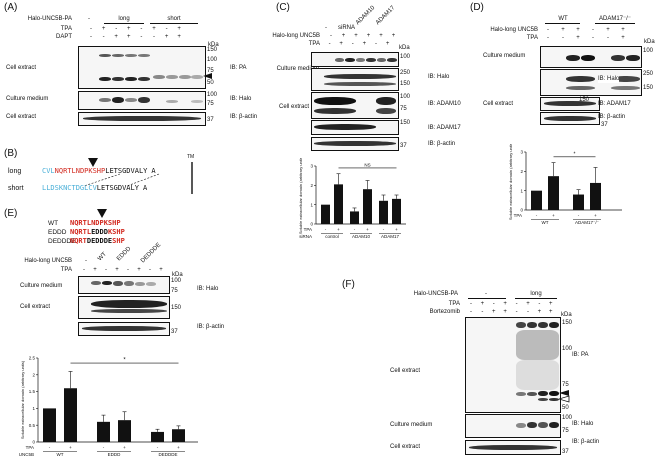 The width and height of the screenshot is (666, 471). Describe the element at coordinates (11, 7) in the screenshot. I see `panel-a-label: (A)` at that location.